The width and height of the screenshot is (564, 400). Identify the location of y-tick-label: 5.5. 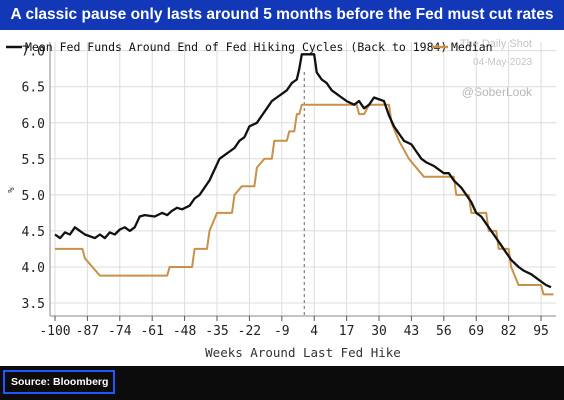
(33, 160).